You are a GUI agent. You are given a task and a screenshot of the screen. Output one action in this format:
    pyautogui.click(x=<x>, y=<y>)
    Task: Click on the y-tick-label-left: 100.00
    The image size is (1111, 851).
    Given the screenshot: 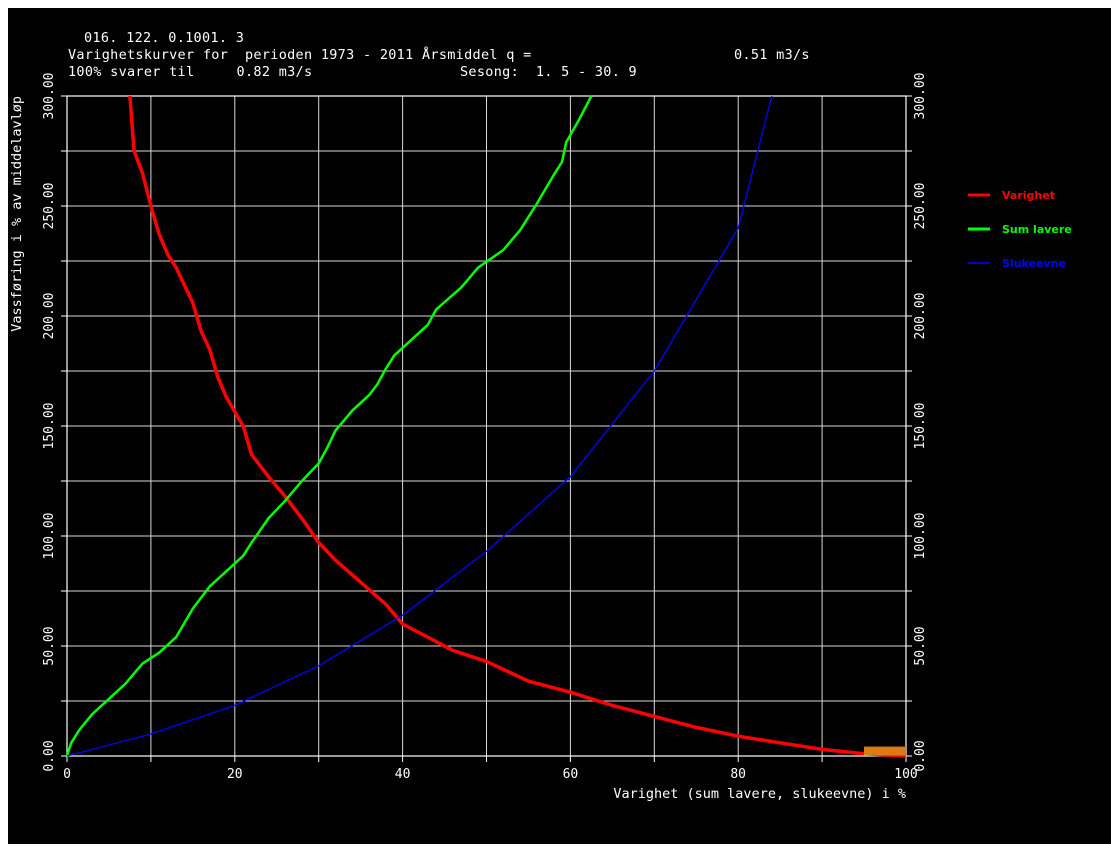 What is the action you would take?
    pyautogui.click(x=49, y=536)
    